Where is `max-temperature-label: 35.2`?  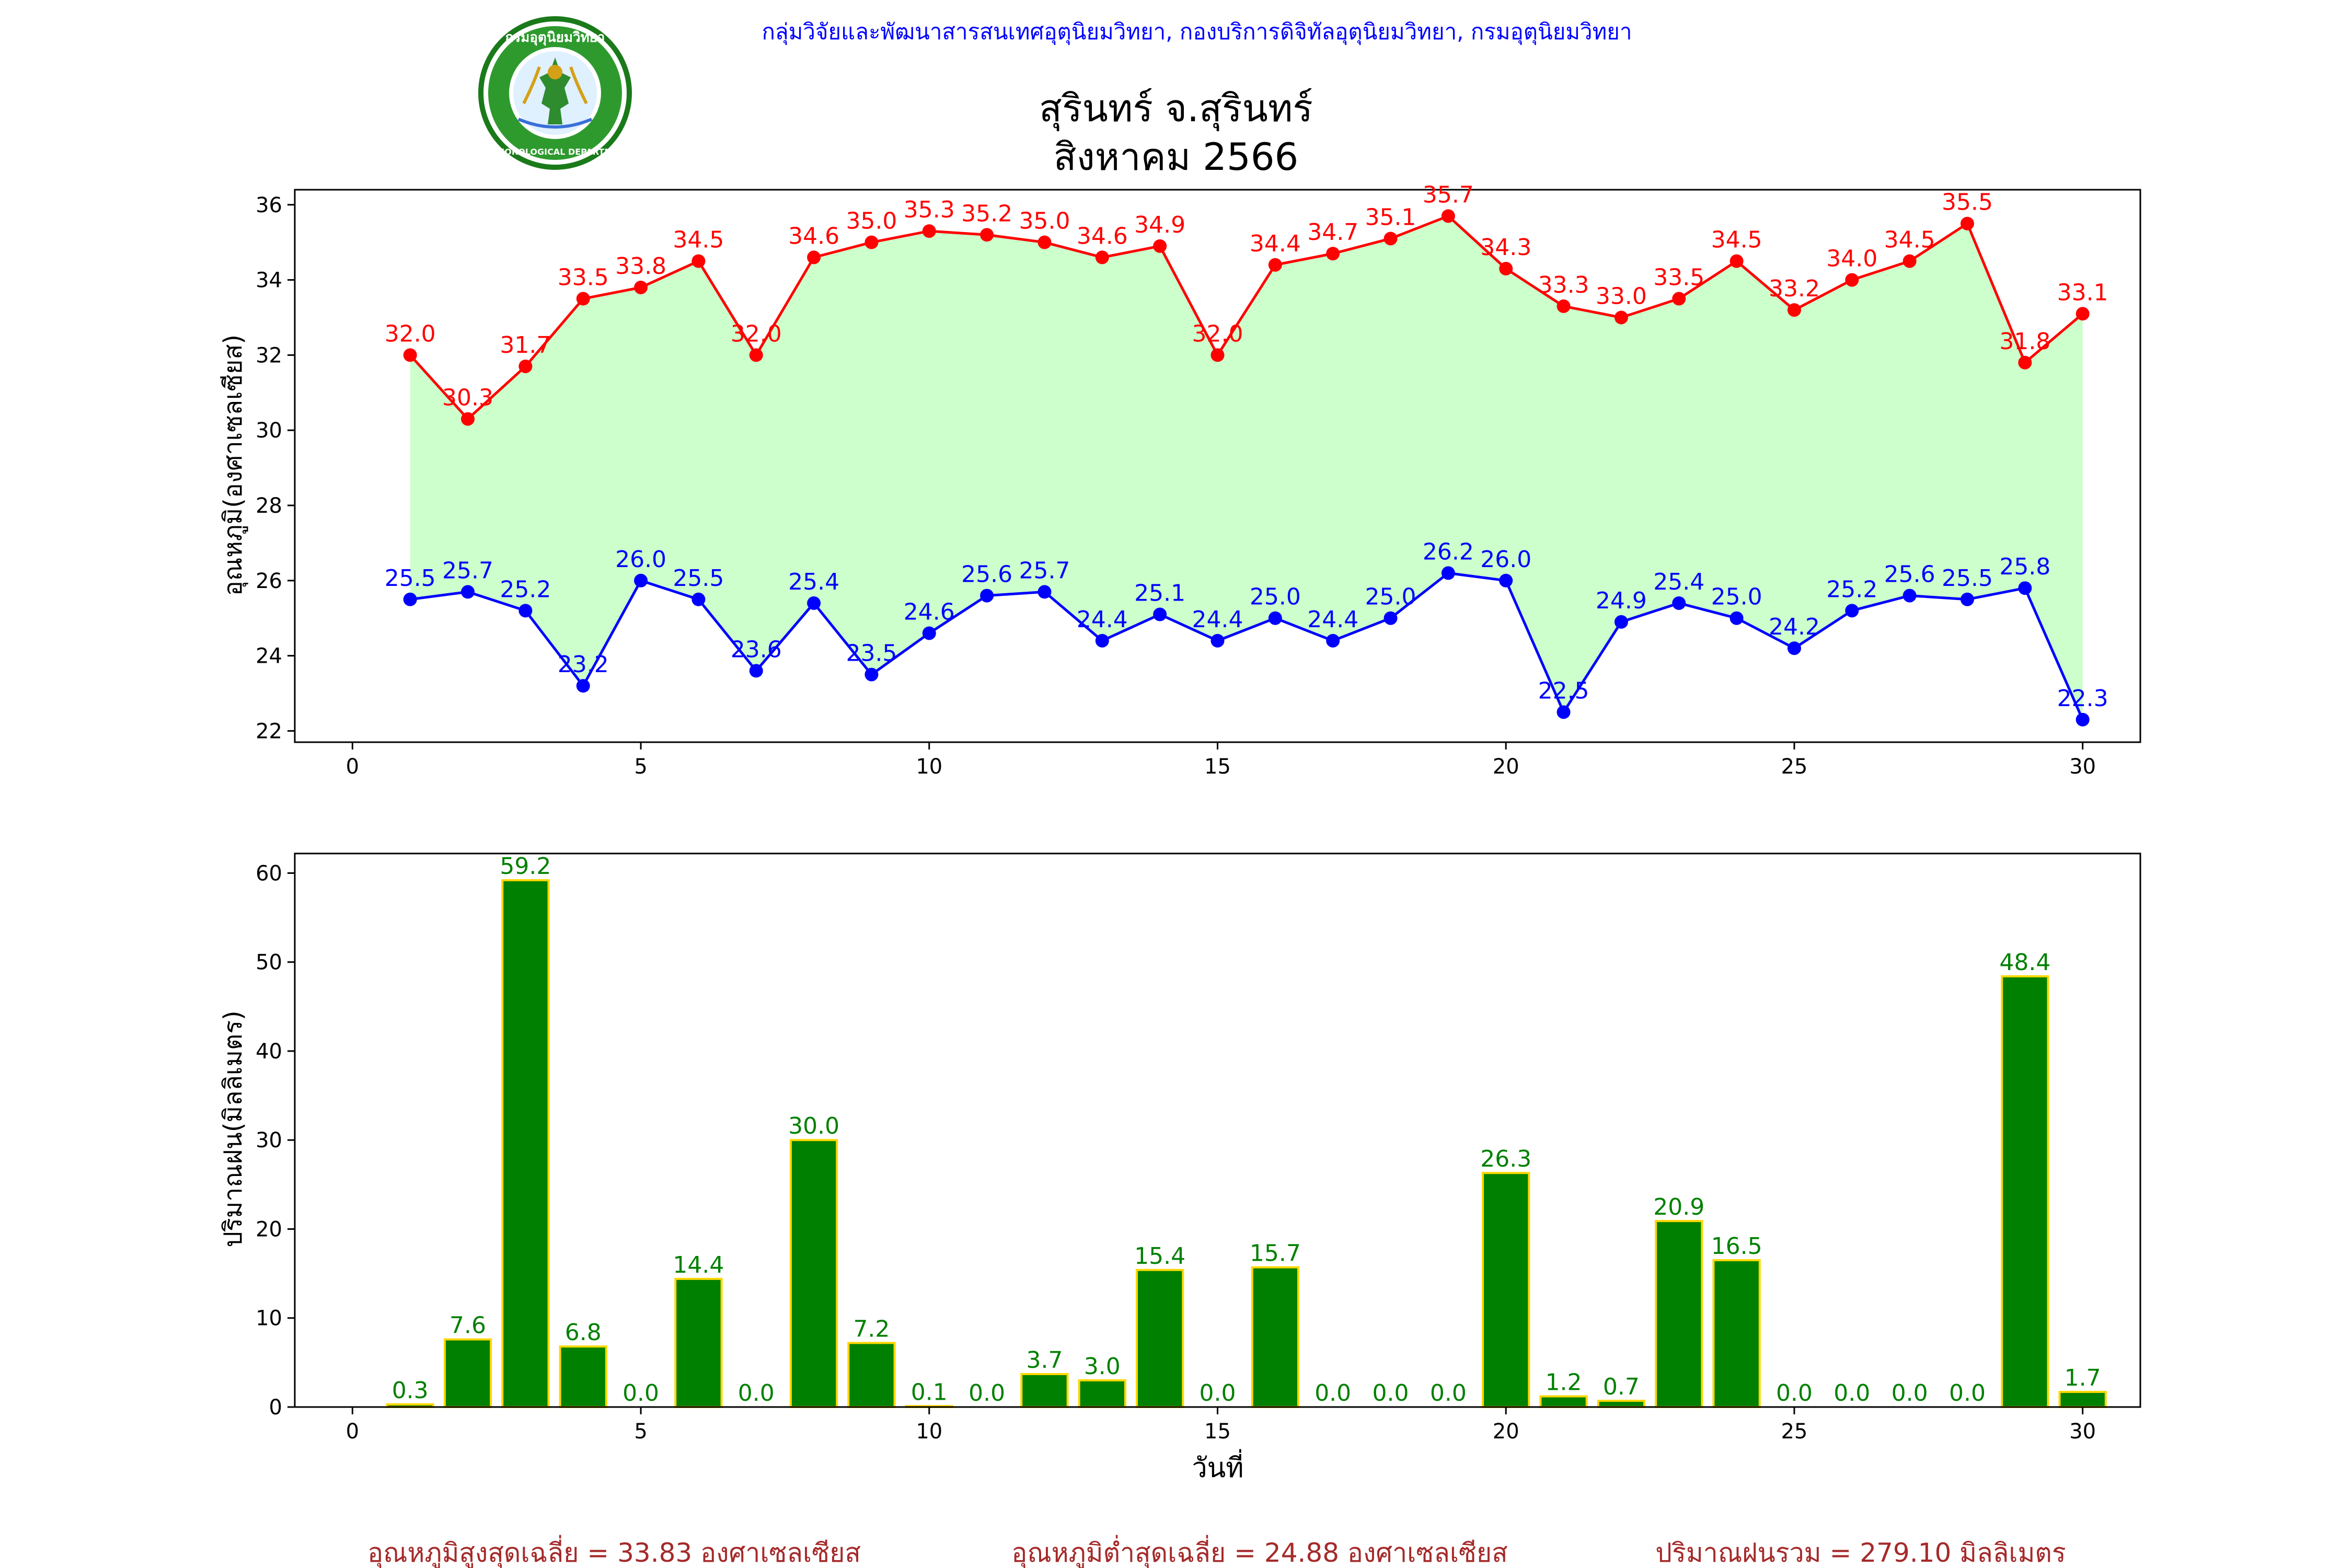 max-temperature-label: 35.2 is located at coordinates (986, 213).